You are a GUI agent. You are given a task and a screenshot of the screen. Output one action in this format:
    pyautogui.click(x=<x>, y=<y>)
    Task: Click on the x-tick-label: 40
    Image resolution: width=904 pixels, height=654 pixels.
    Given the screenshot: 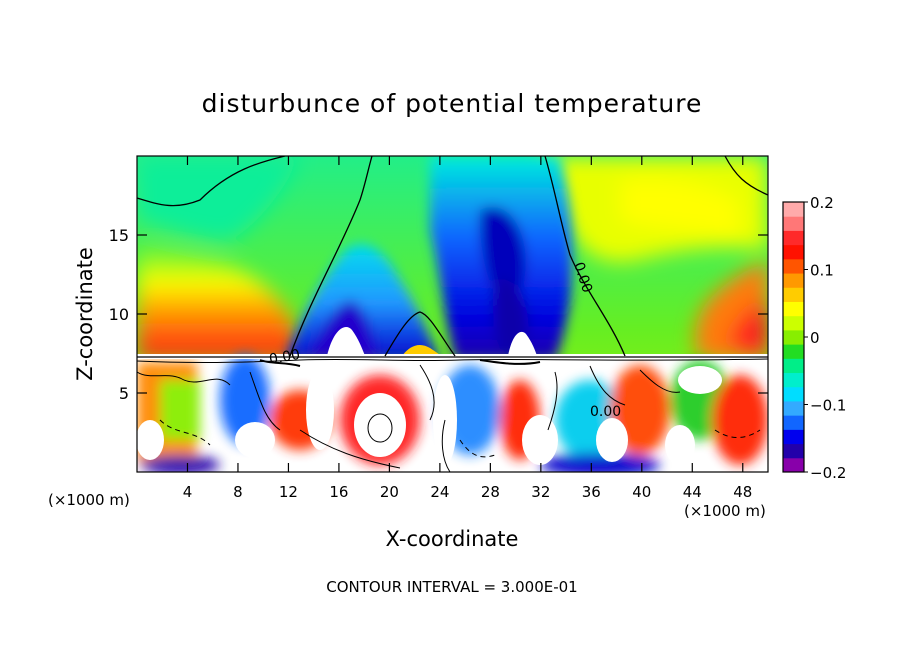 What is the action you would take?
    pyautogui.click(x=641, y=492)
    